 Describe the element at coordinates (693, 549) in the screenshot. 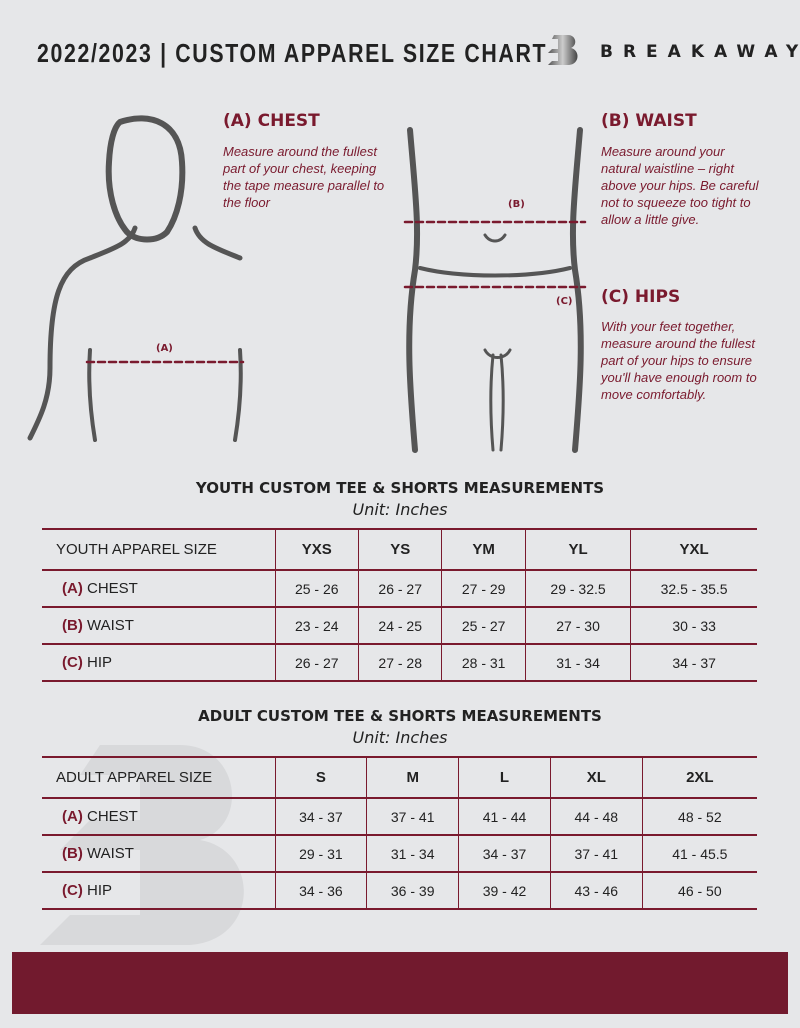

I see `header-cell: YXL` at that location.